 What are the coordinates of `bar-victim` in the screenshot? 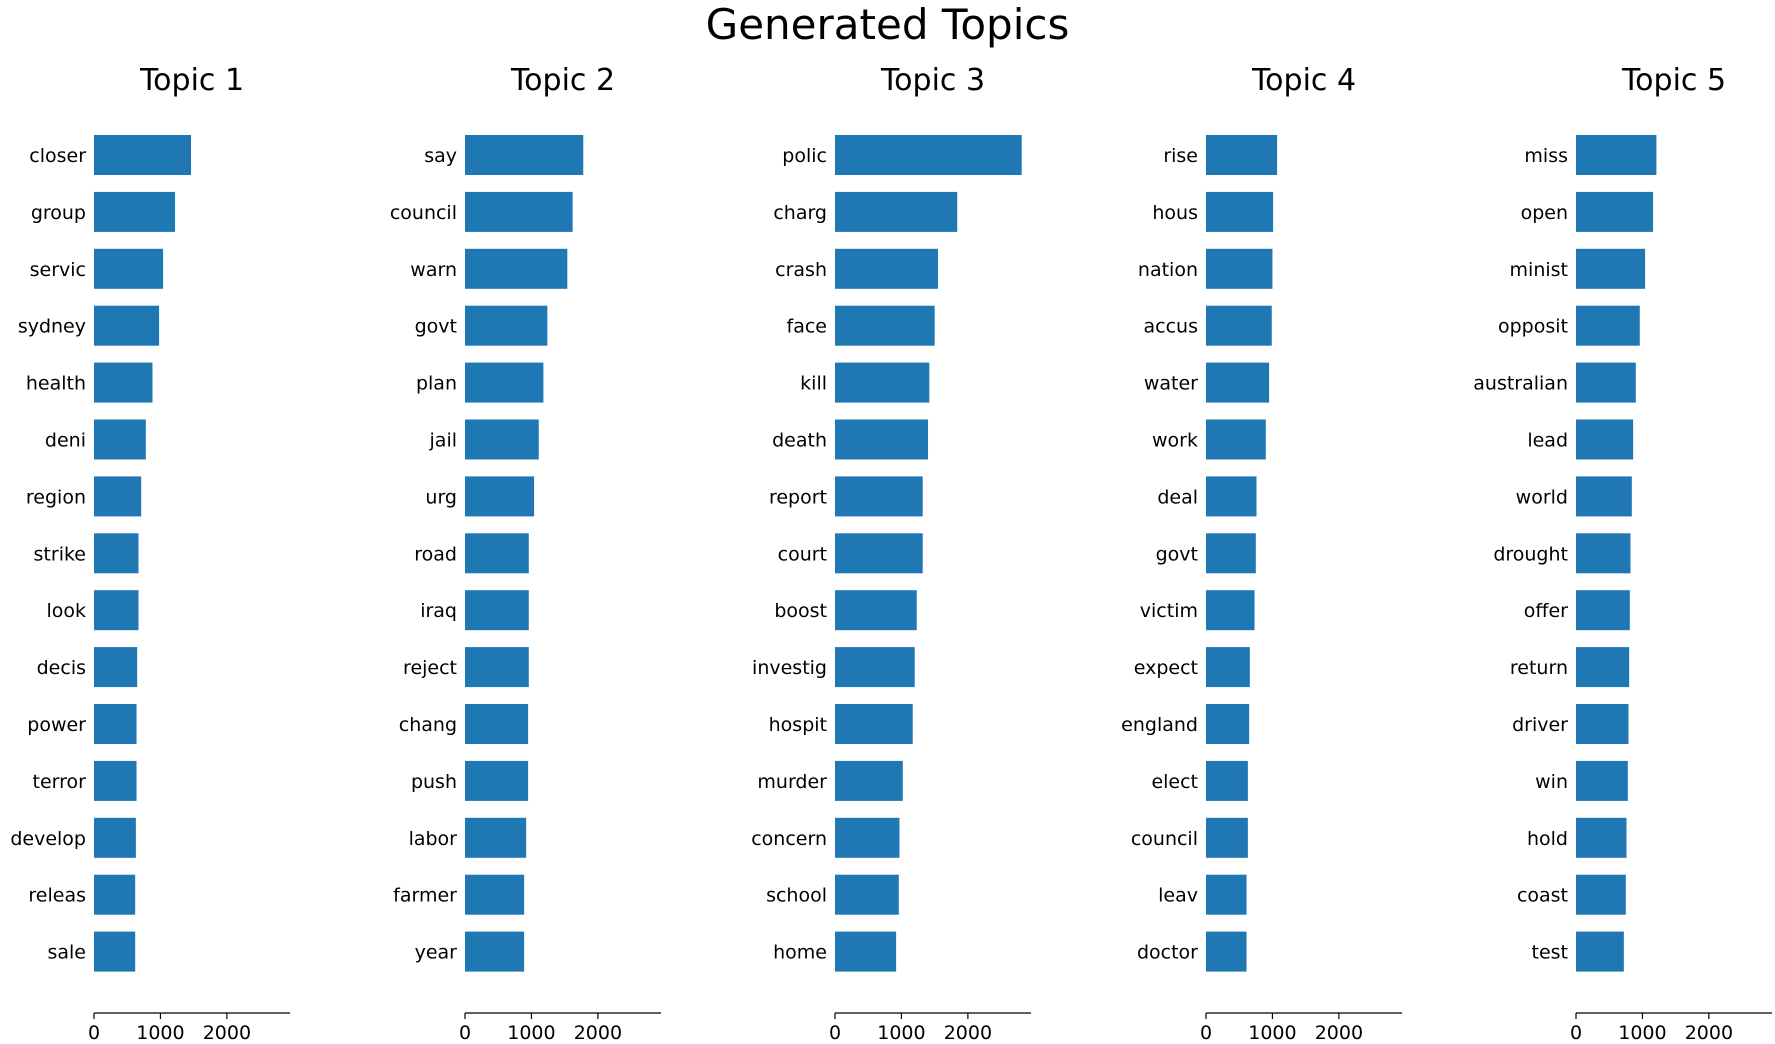 It's located at (1230, 610).